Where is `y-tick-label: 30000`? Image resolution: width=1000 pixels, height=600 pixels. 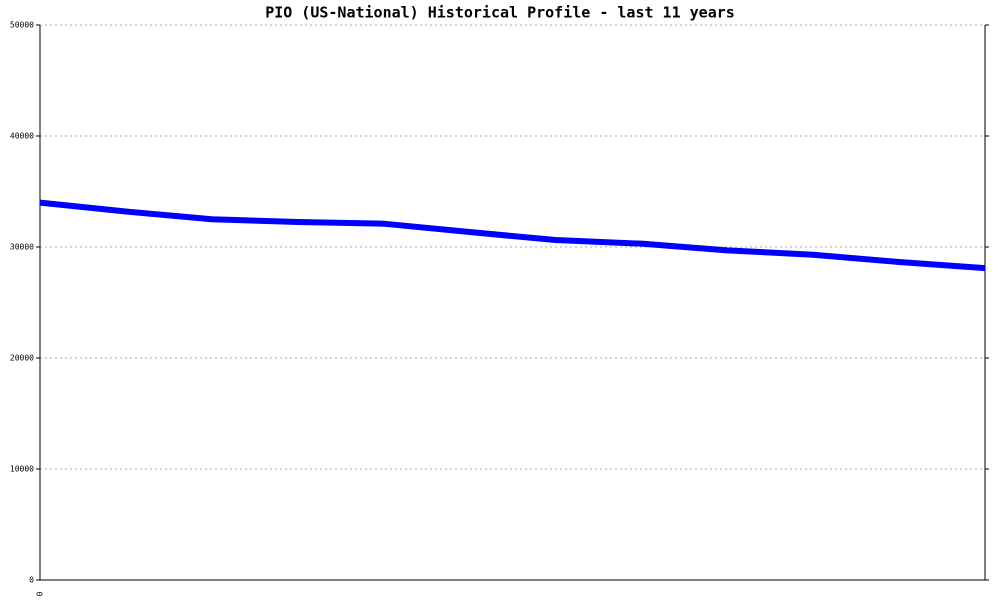 y-tick-label: 30000 is located at coordinates (22, 247).